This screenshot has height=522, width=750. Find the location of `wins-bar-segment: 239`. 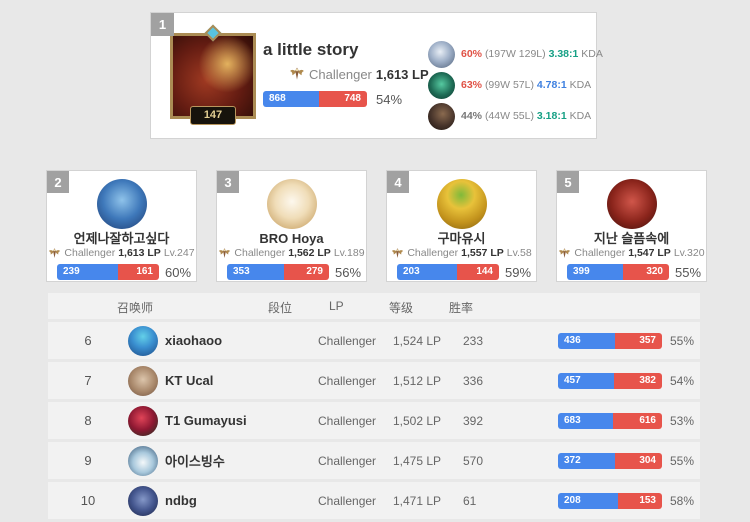

wins-bar-segment: 239 is located at coordinates (88, 272).